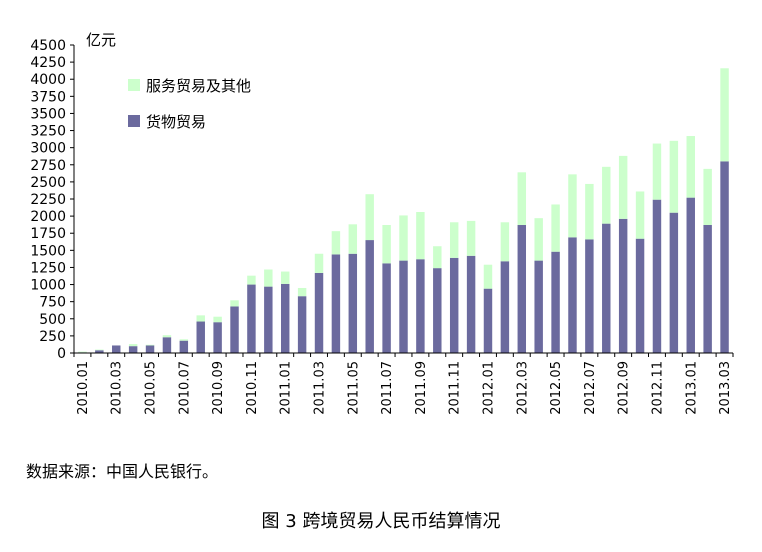 Image resolution: width=762 pixels, height=552 pixels. Describe the element at coordinates (151, 388) in the screenshot. I see `x-tick-label: 2010.05` at that location.